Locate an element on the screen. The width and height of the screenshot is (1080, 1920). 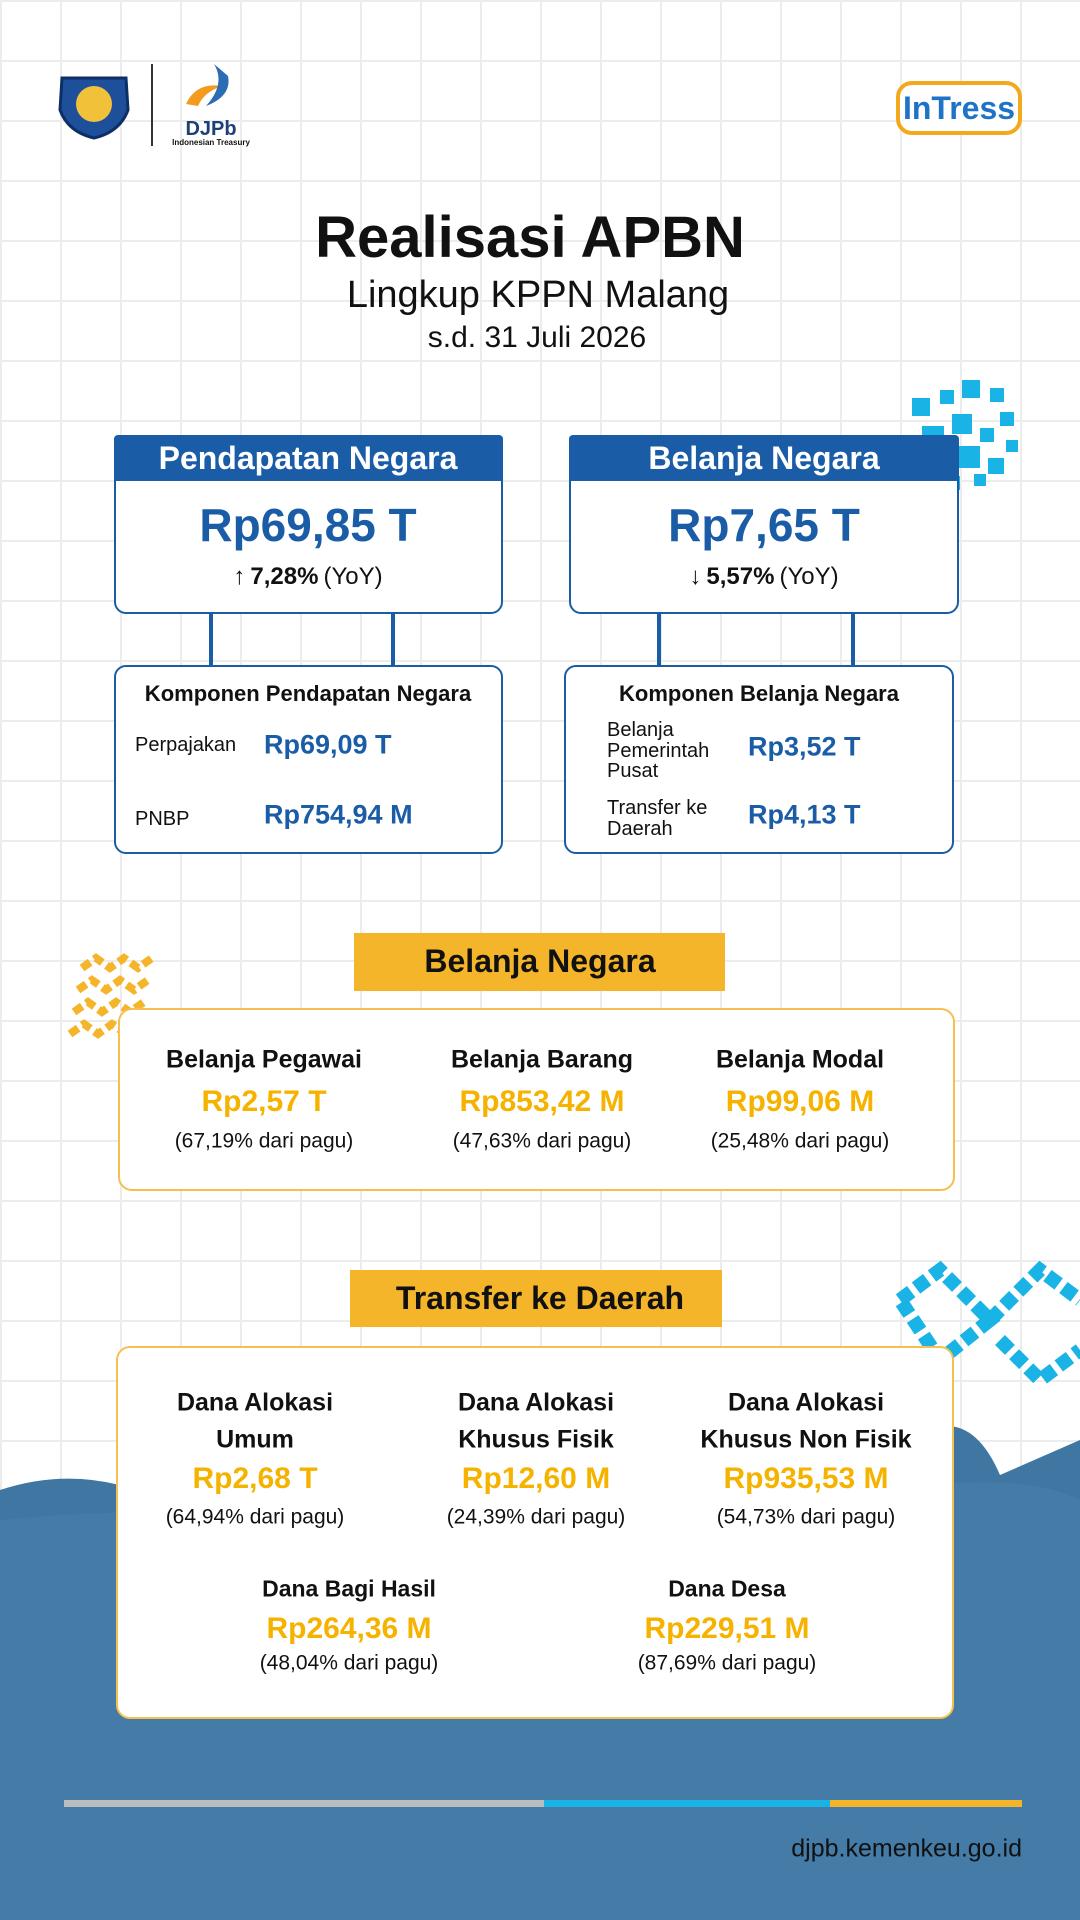
brand-logo: InTress is located at coordinates (959, 108).